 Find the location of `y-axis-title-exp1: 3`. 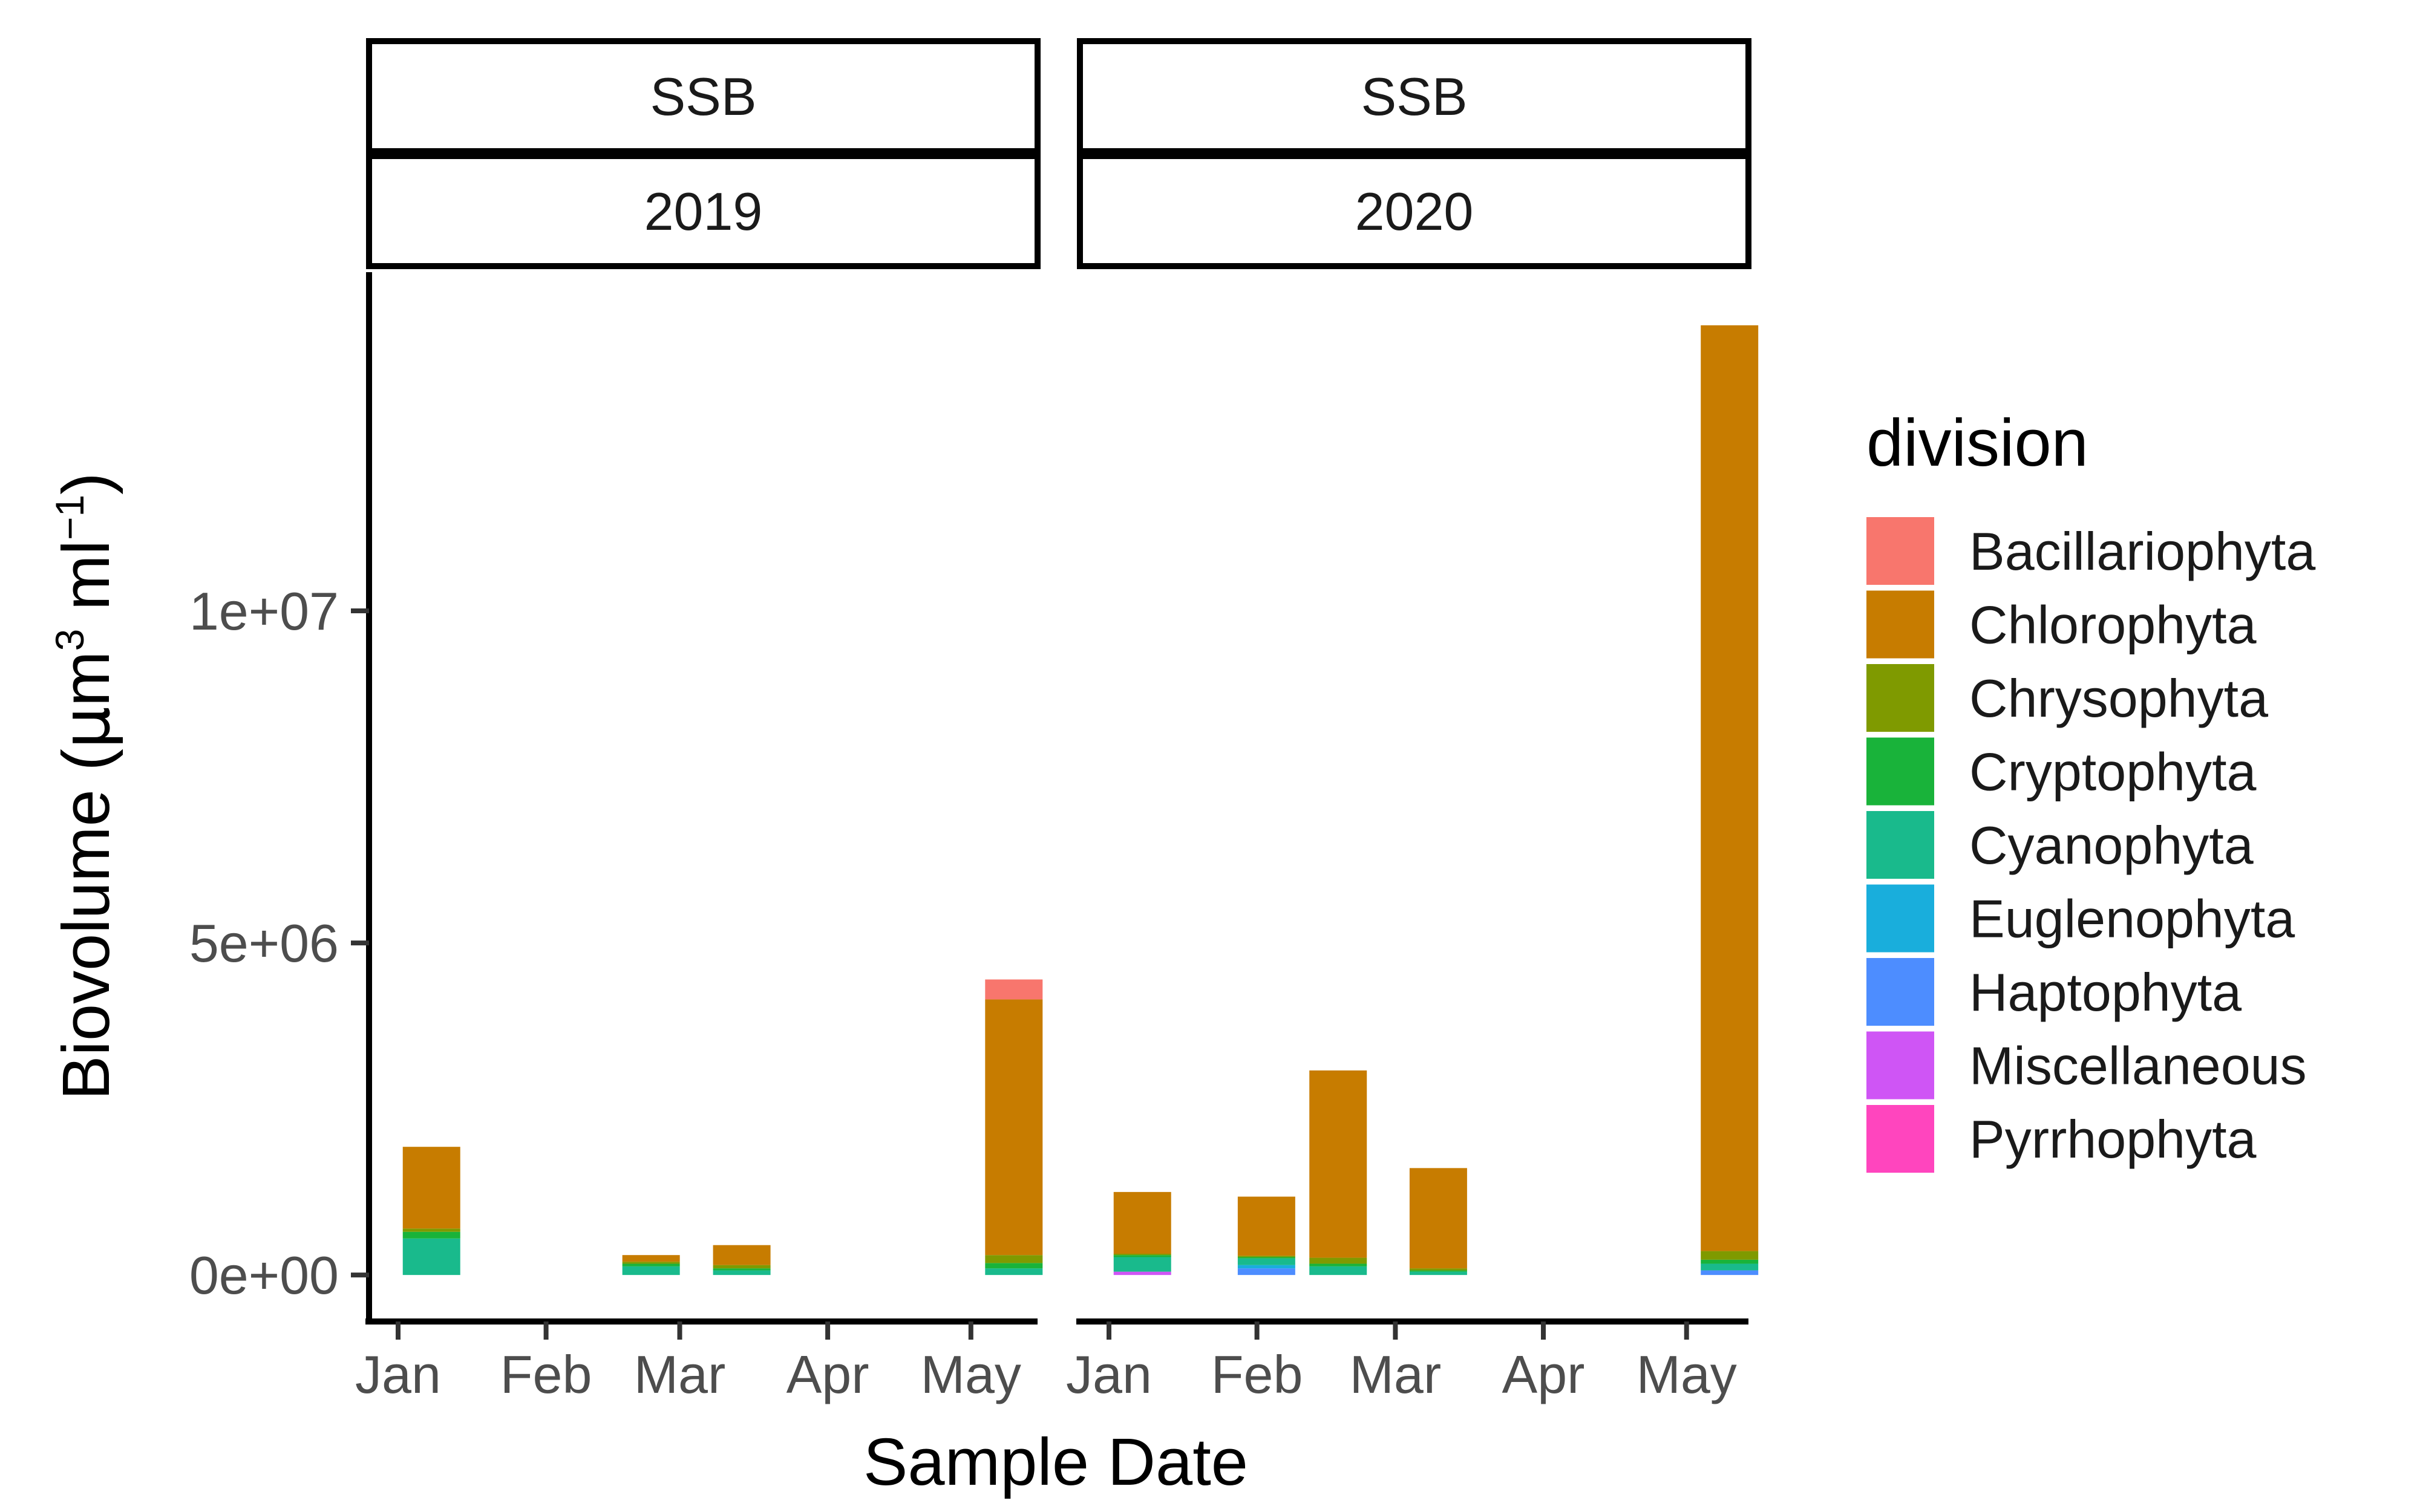

y-axis-title-exp1: 3 is located at coordinates (69, 640).